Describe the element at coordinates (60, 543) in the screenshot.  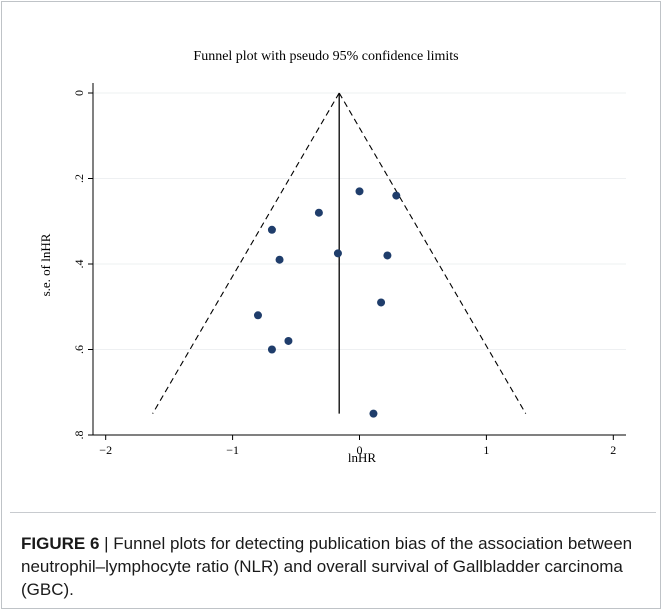
I see `figure-label: FIGURE 6` at that location.